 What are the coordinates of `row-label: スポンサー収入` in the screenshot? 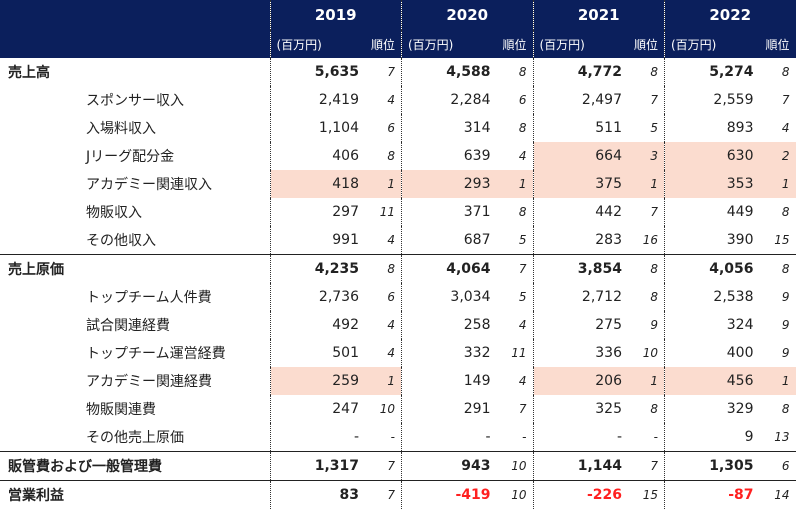 It's located at (135, 100).